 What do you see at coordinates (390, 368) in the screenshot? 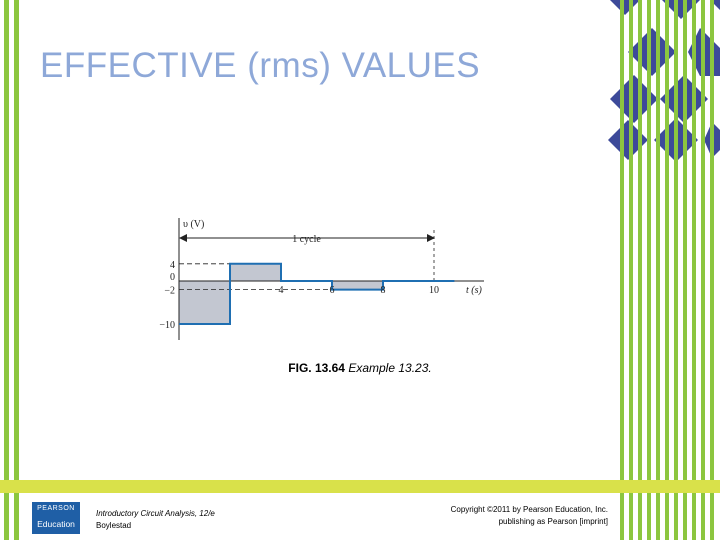
I see `figure-description: Example 13.23.` at bounding box center [390, 368].